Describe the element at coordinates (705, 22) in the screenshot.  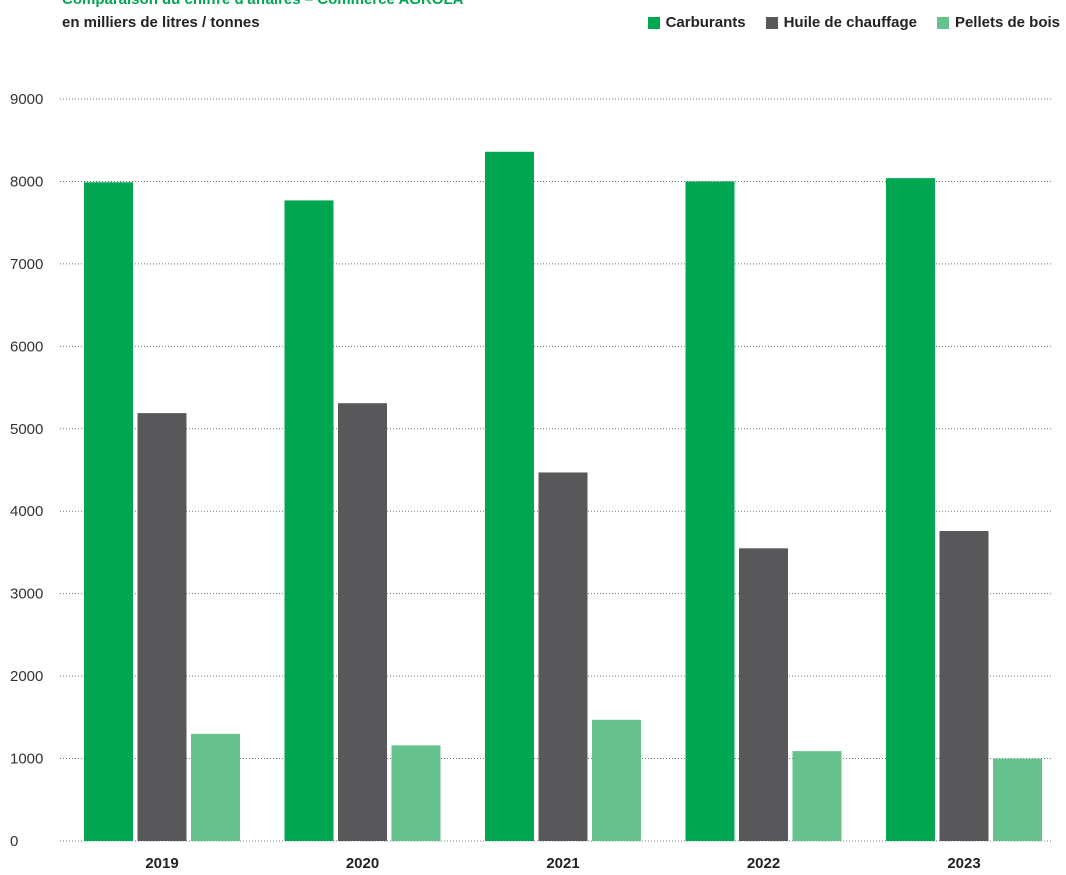
I see `legend-label-carburants: Carburants` at that location.